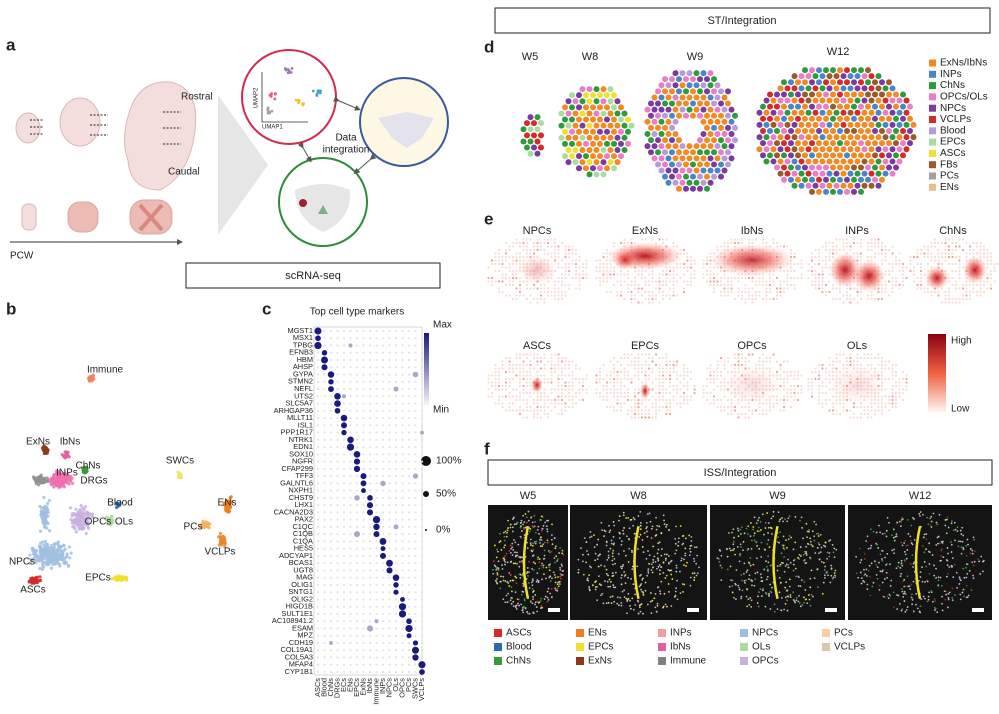 The image size is (999, 714). Describe the element at coordinates (932, 176) in the screenshot. I see `legend-swatch` at that location.